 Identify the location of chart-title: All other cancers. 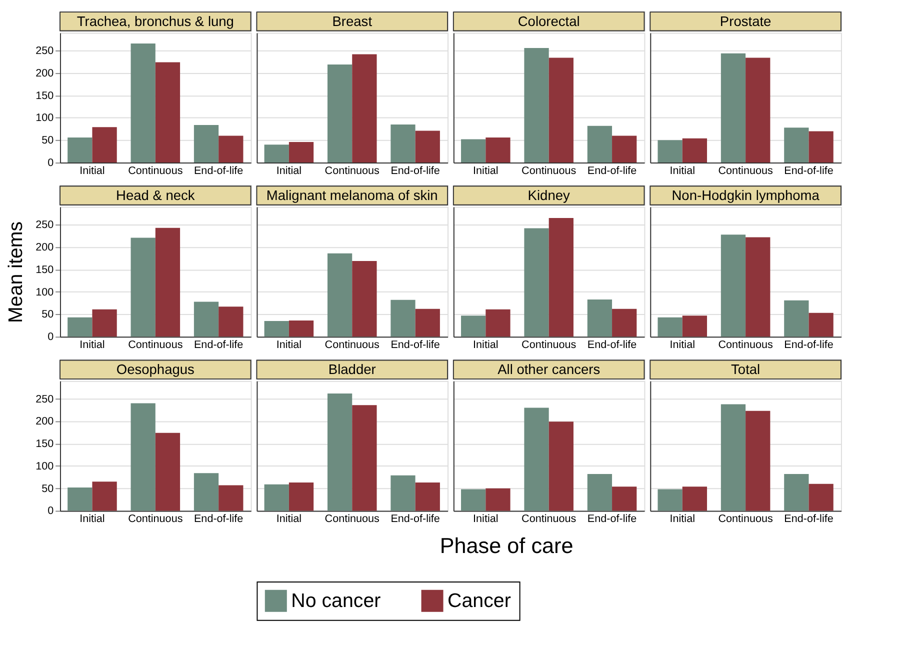
(549, 370).